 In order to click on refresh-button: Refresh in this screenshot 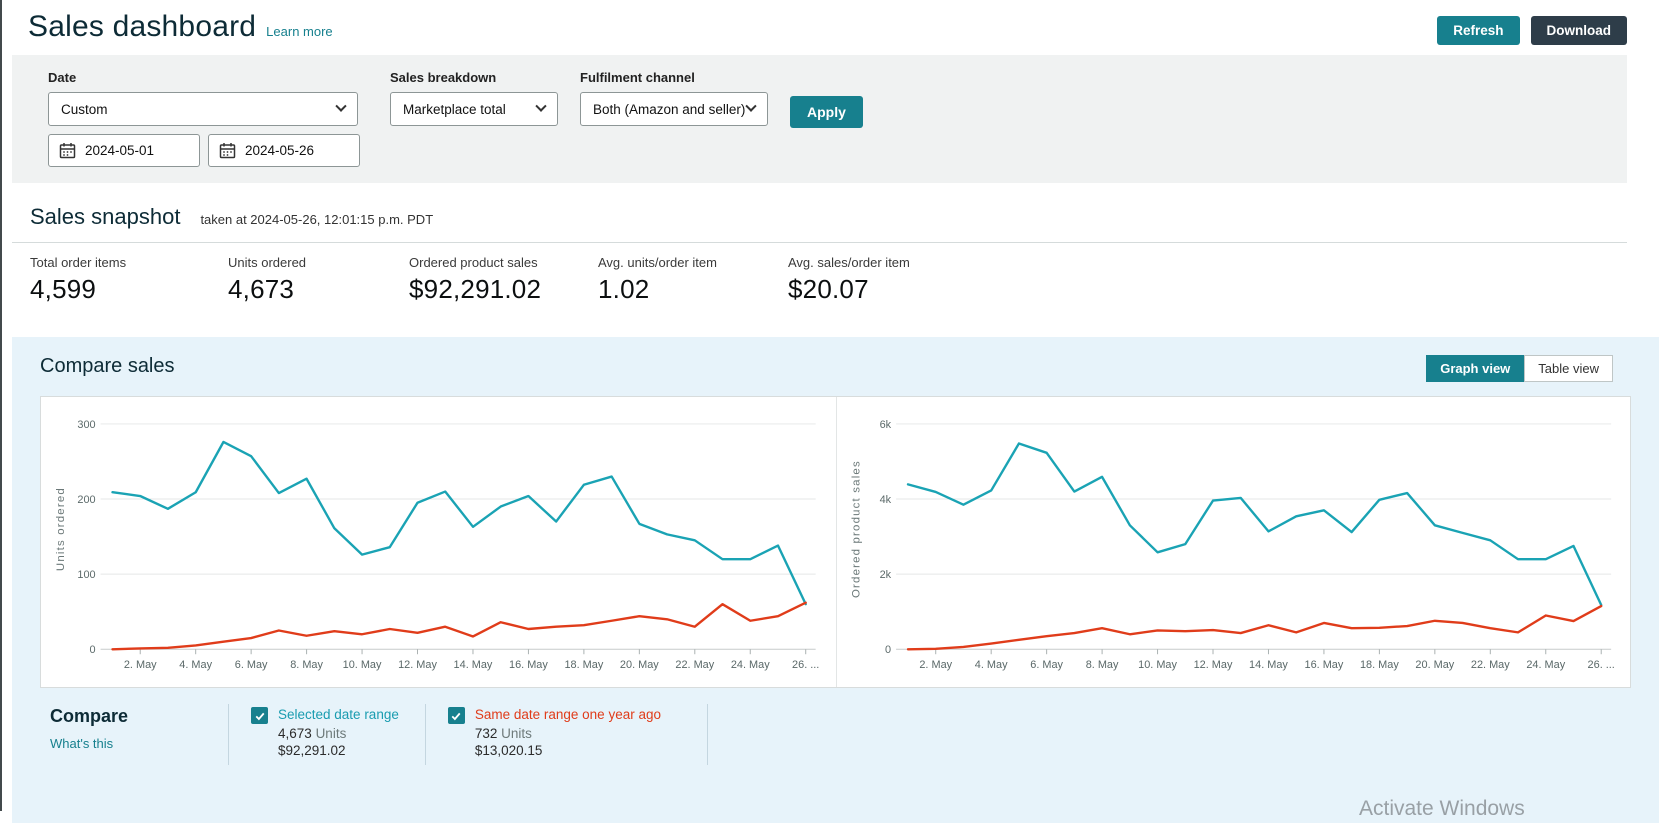, I will do `click(1478, 30)`.